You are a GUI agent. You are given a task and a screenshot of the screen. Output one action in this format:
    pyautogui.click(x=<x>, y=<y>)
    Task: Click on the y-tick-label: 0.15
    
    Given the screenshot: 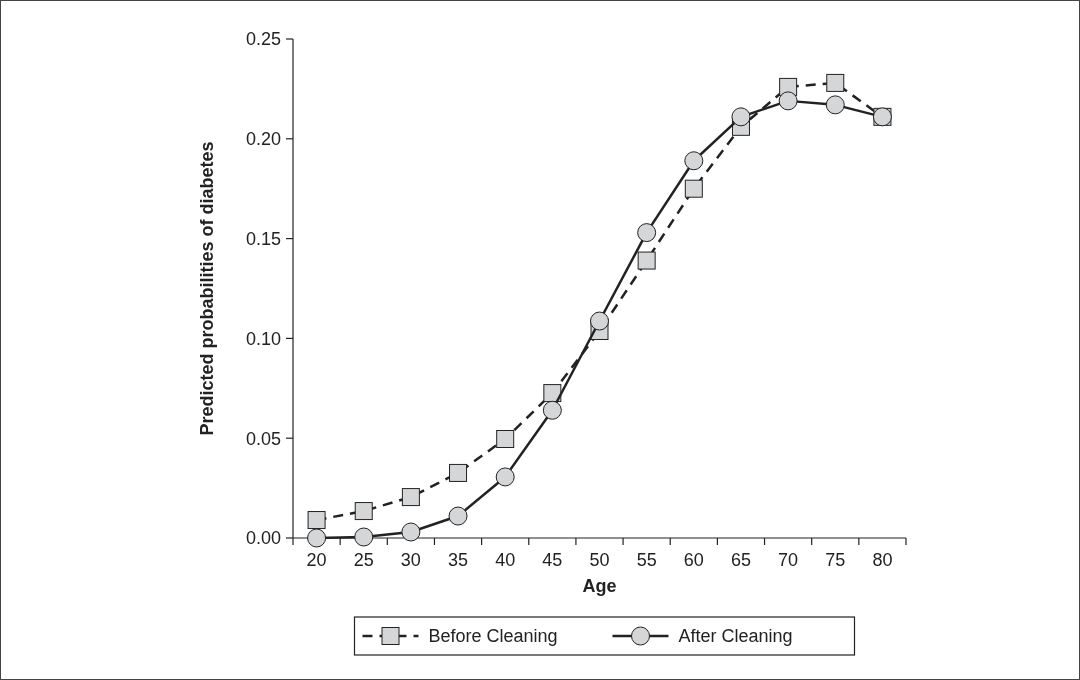 What is the action you would take?
    pyautogui.click(x=263, y=238)
    